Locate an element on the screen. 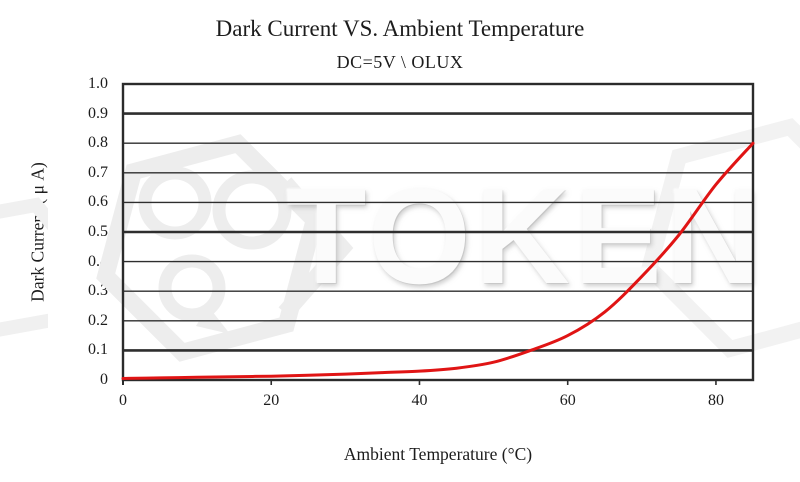 Image resolution: width=800 pixels, height=482 pixels. x-tick-label: 60 is located at coordinates (567, 400).